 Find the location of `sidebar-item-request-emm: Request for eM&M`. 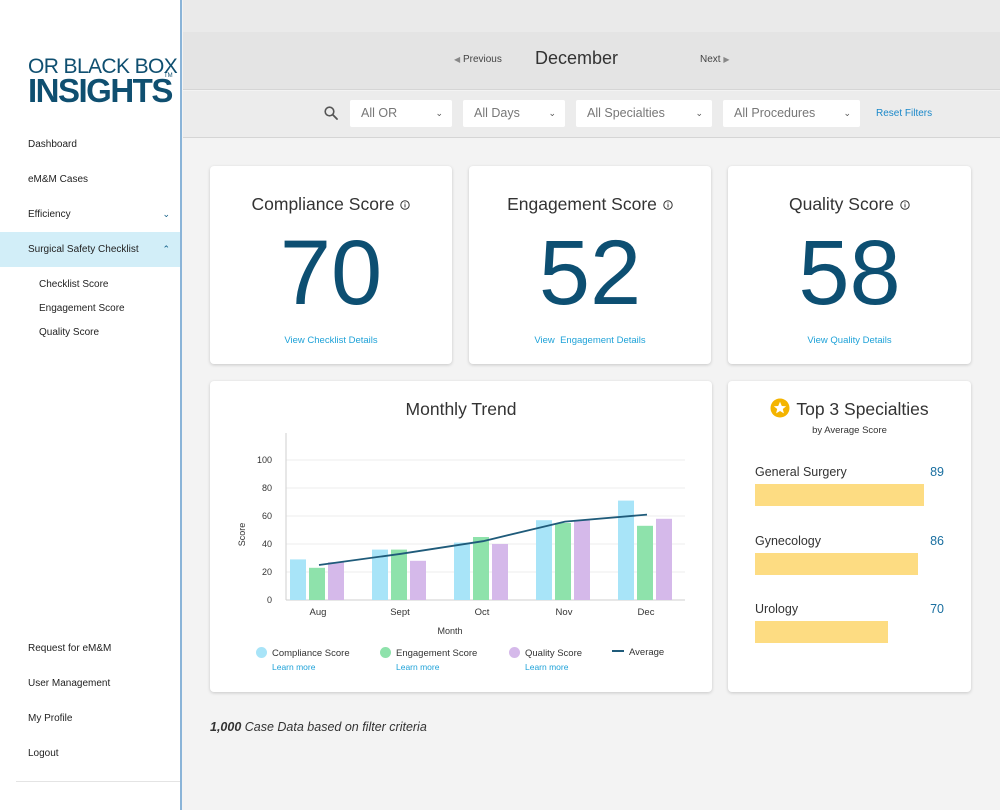

sidebar-item-request-emm: Request for eM&M is located at coordinates (90, 648).